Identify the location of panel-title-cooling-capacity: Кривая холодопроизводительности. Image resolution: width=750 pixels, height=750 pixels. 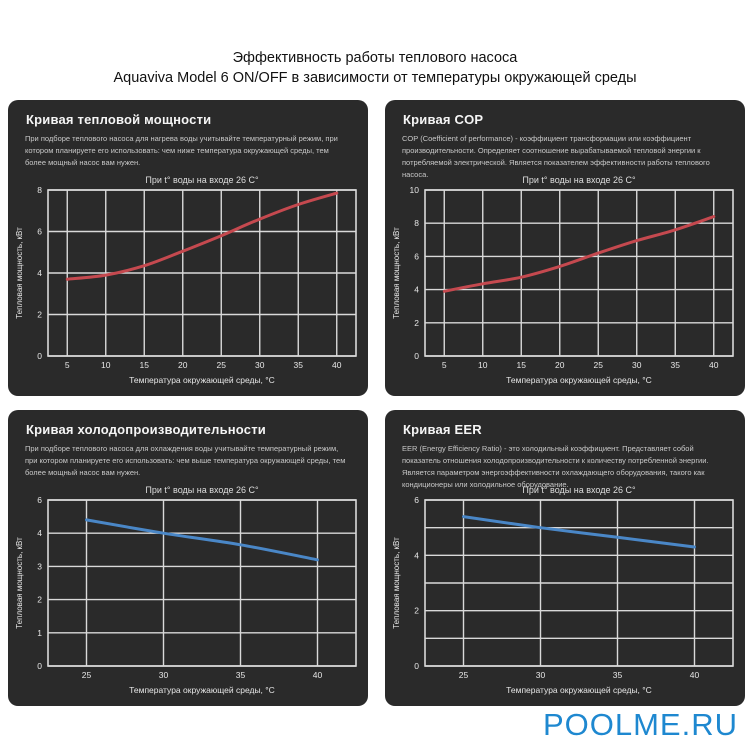
(146, 429).